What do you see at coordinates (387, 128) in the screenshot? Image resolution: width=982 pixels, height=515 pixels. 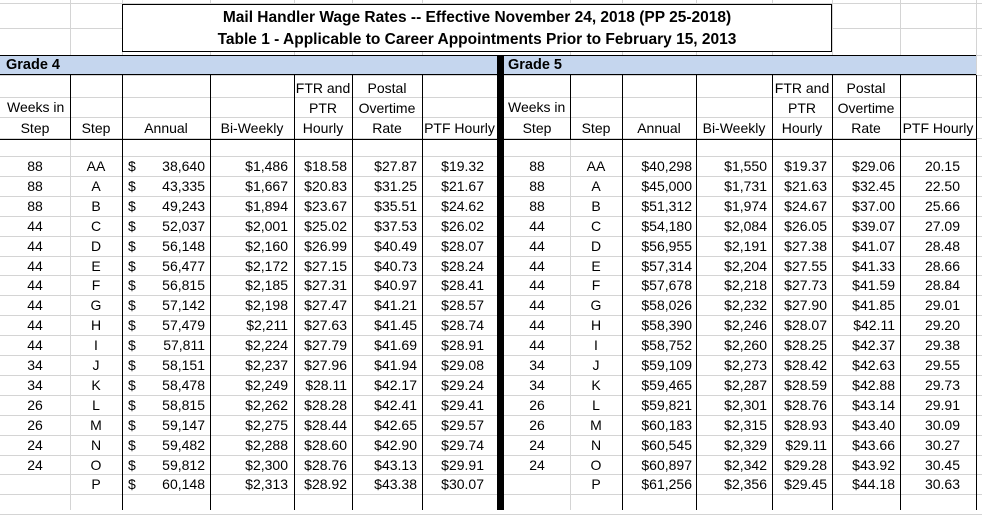 I see `g4-header-ot-3: Rate` at bounding box center [387, 128].